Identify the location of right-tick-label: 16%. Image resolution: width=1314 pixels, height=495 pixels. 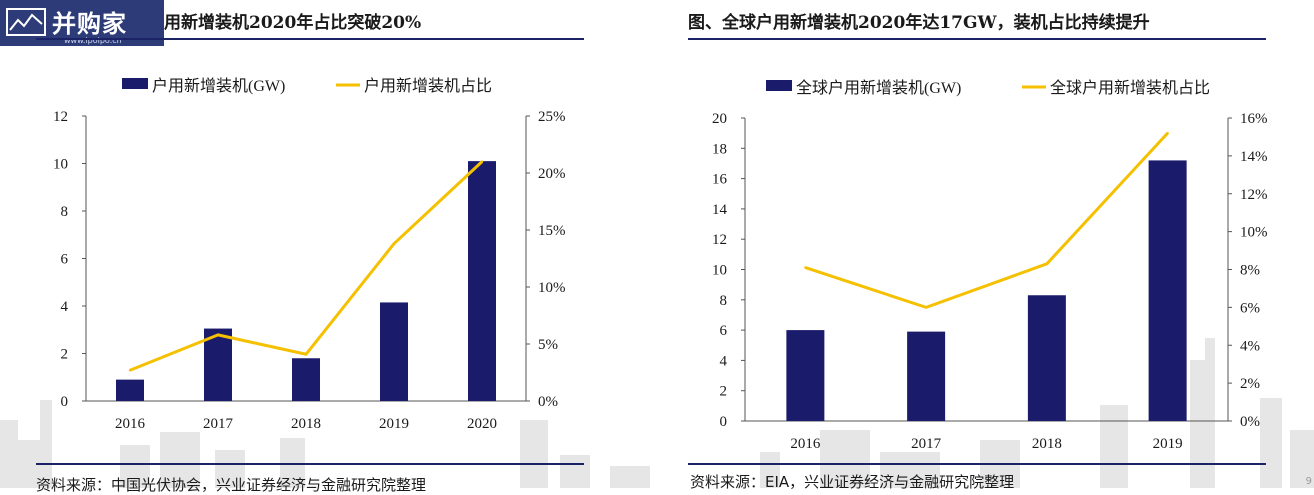
(1254, 119).